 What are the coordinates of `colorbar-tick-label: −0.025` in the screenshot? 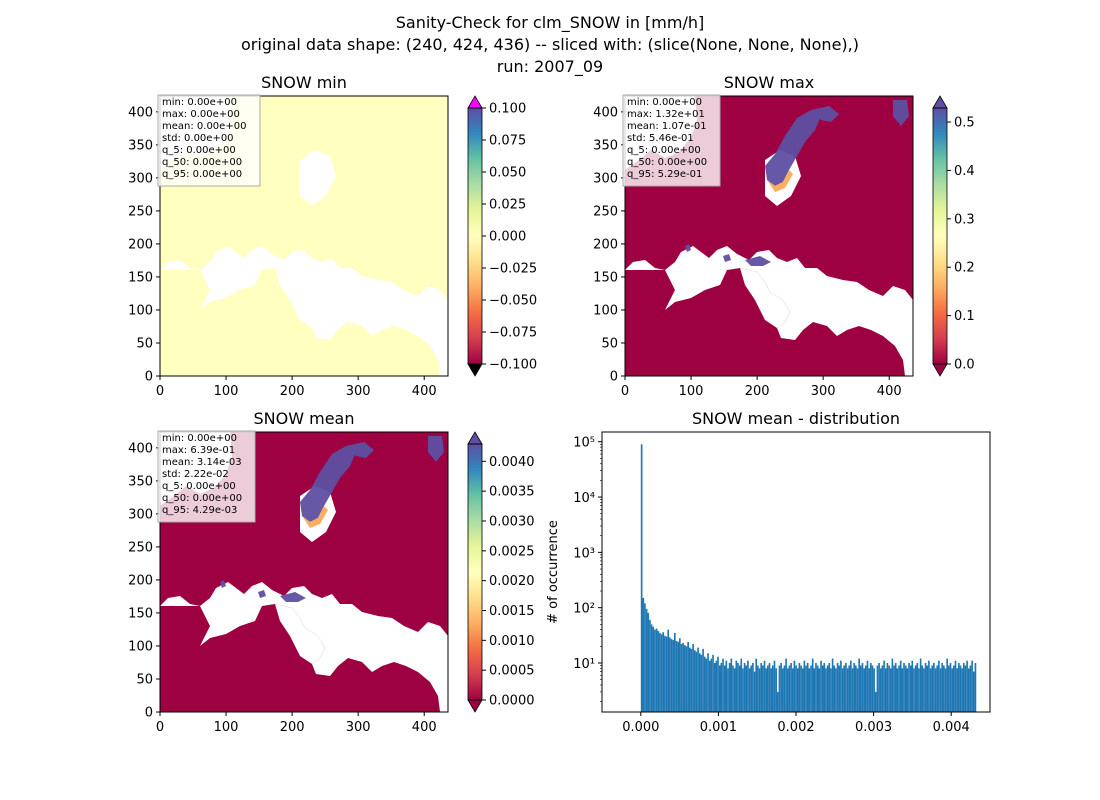 It's located at (513, 269).